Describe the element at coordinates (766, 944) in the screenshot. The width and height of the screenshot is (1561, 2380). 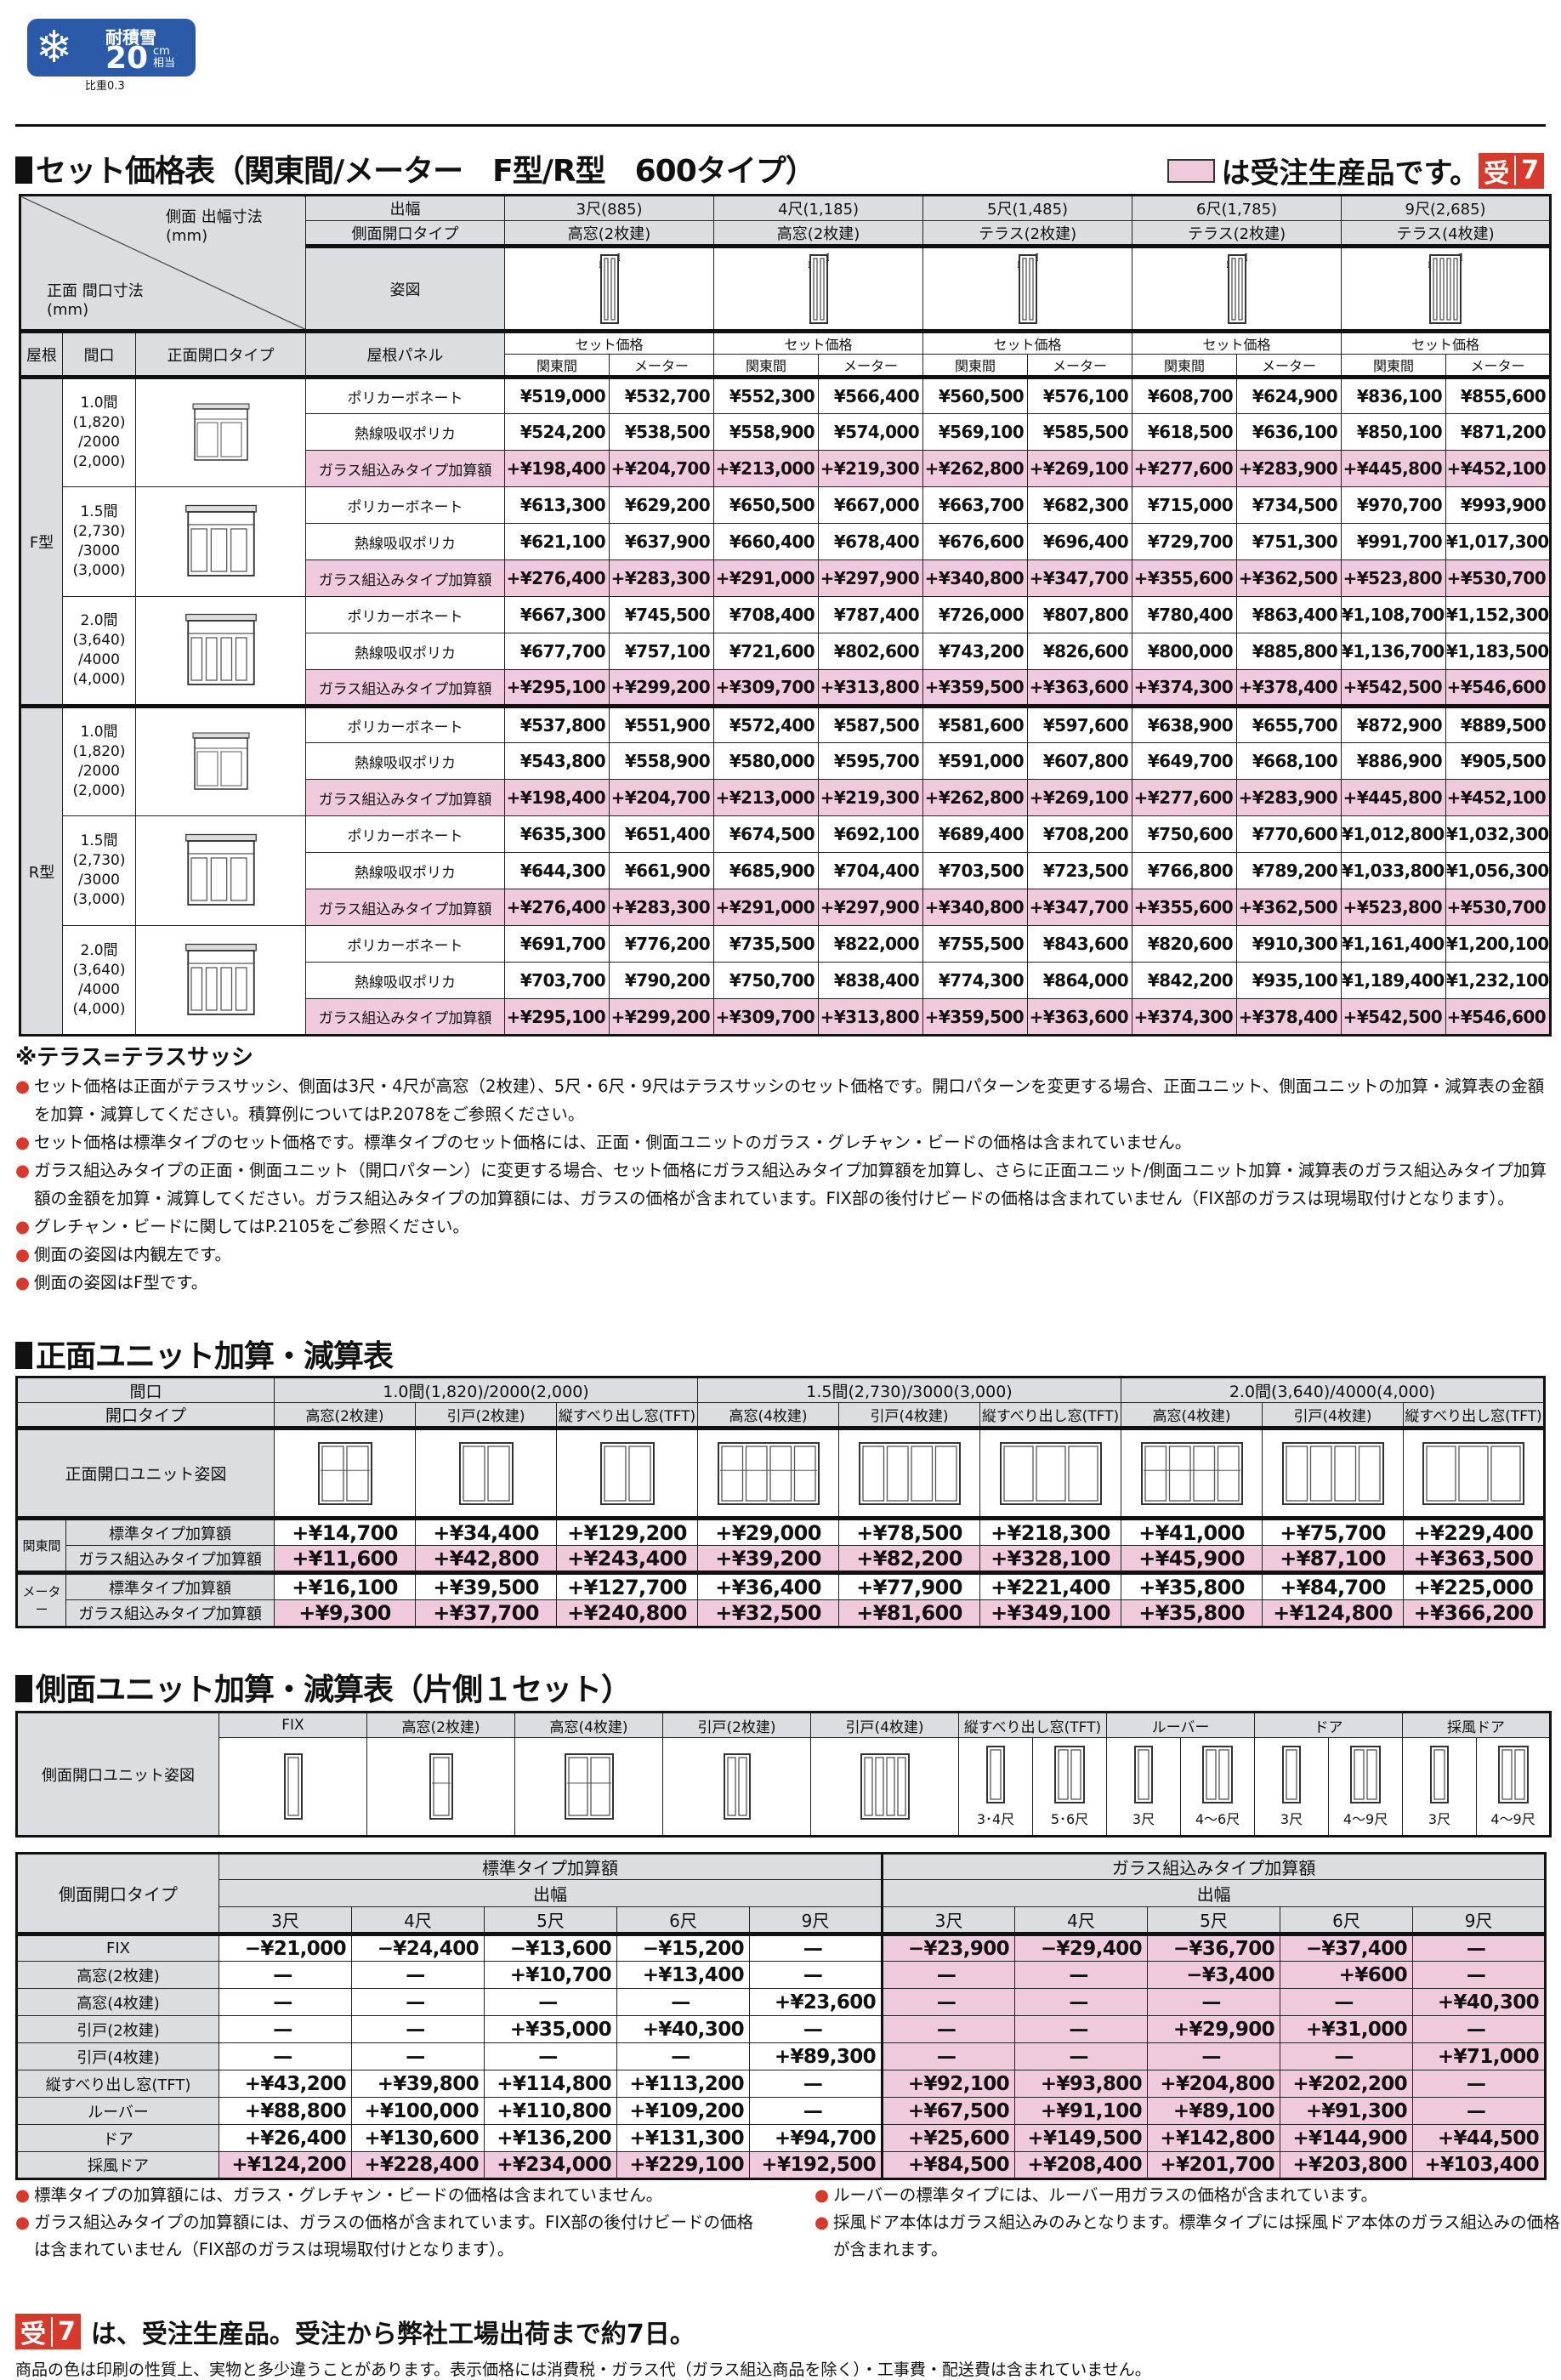
I see `price-cell: ¥735,500` at that location.